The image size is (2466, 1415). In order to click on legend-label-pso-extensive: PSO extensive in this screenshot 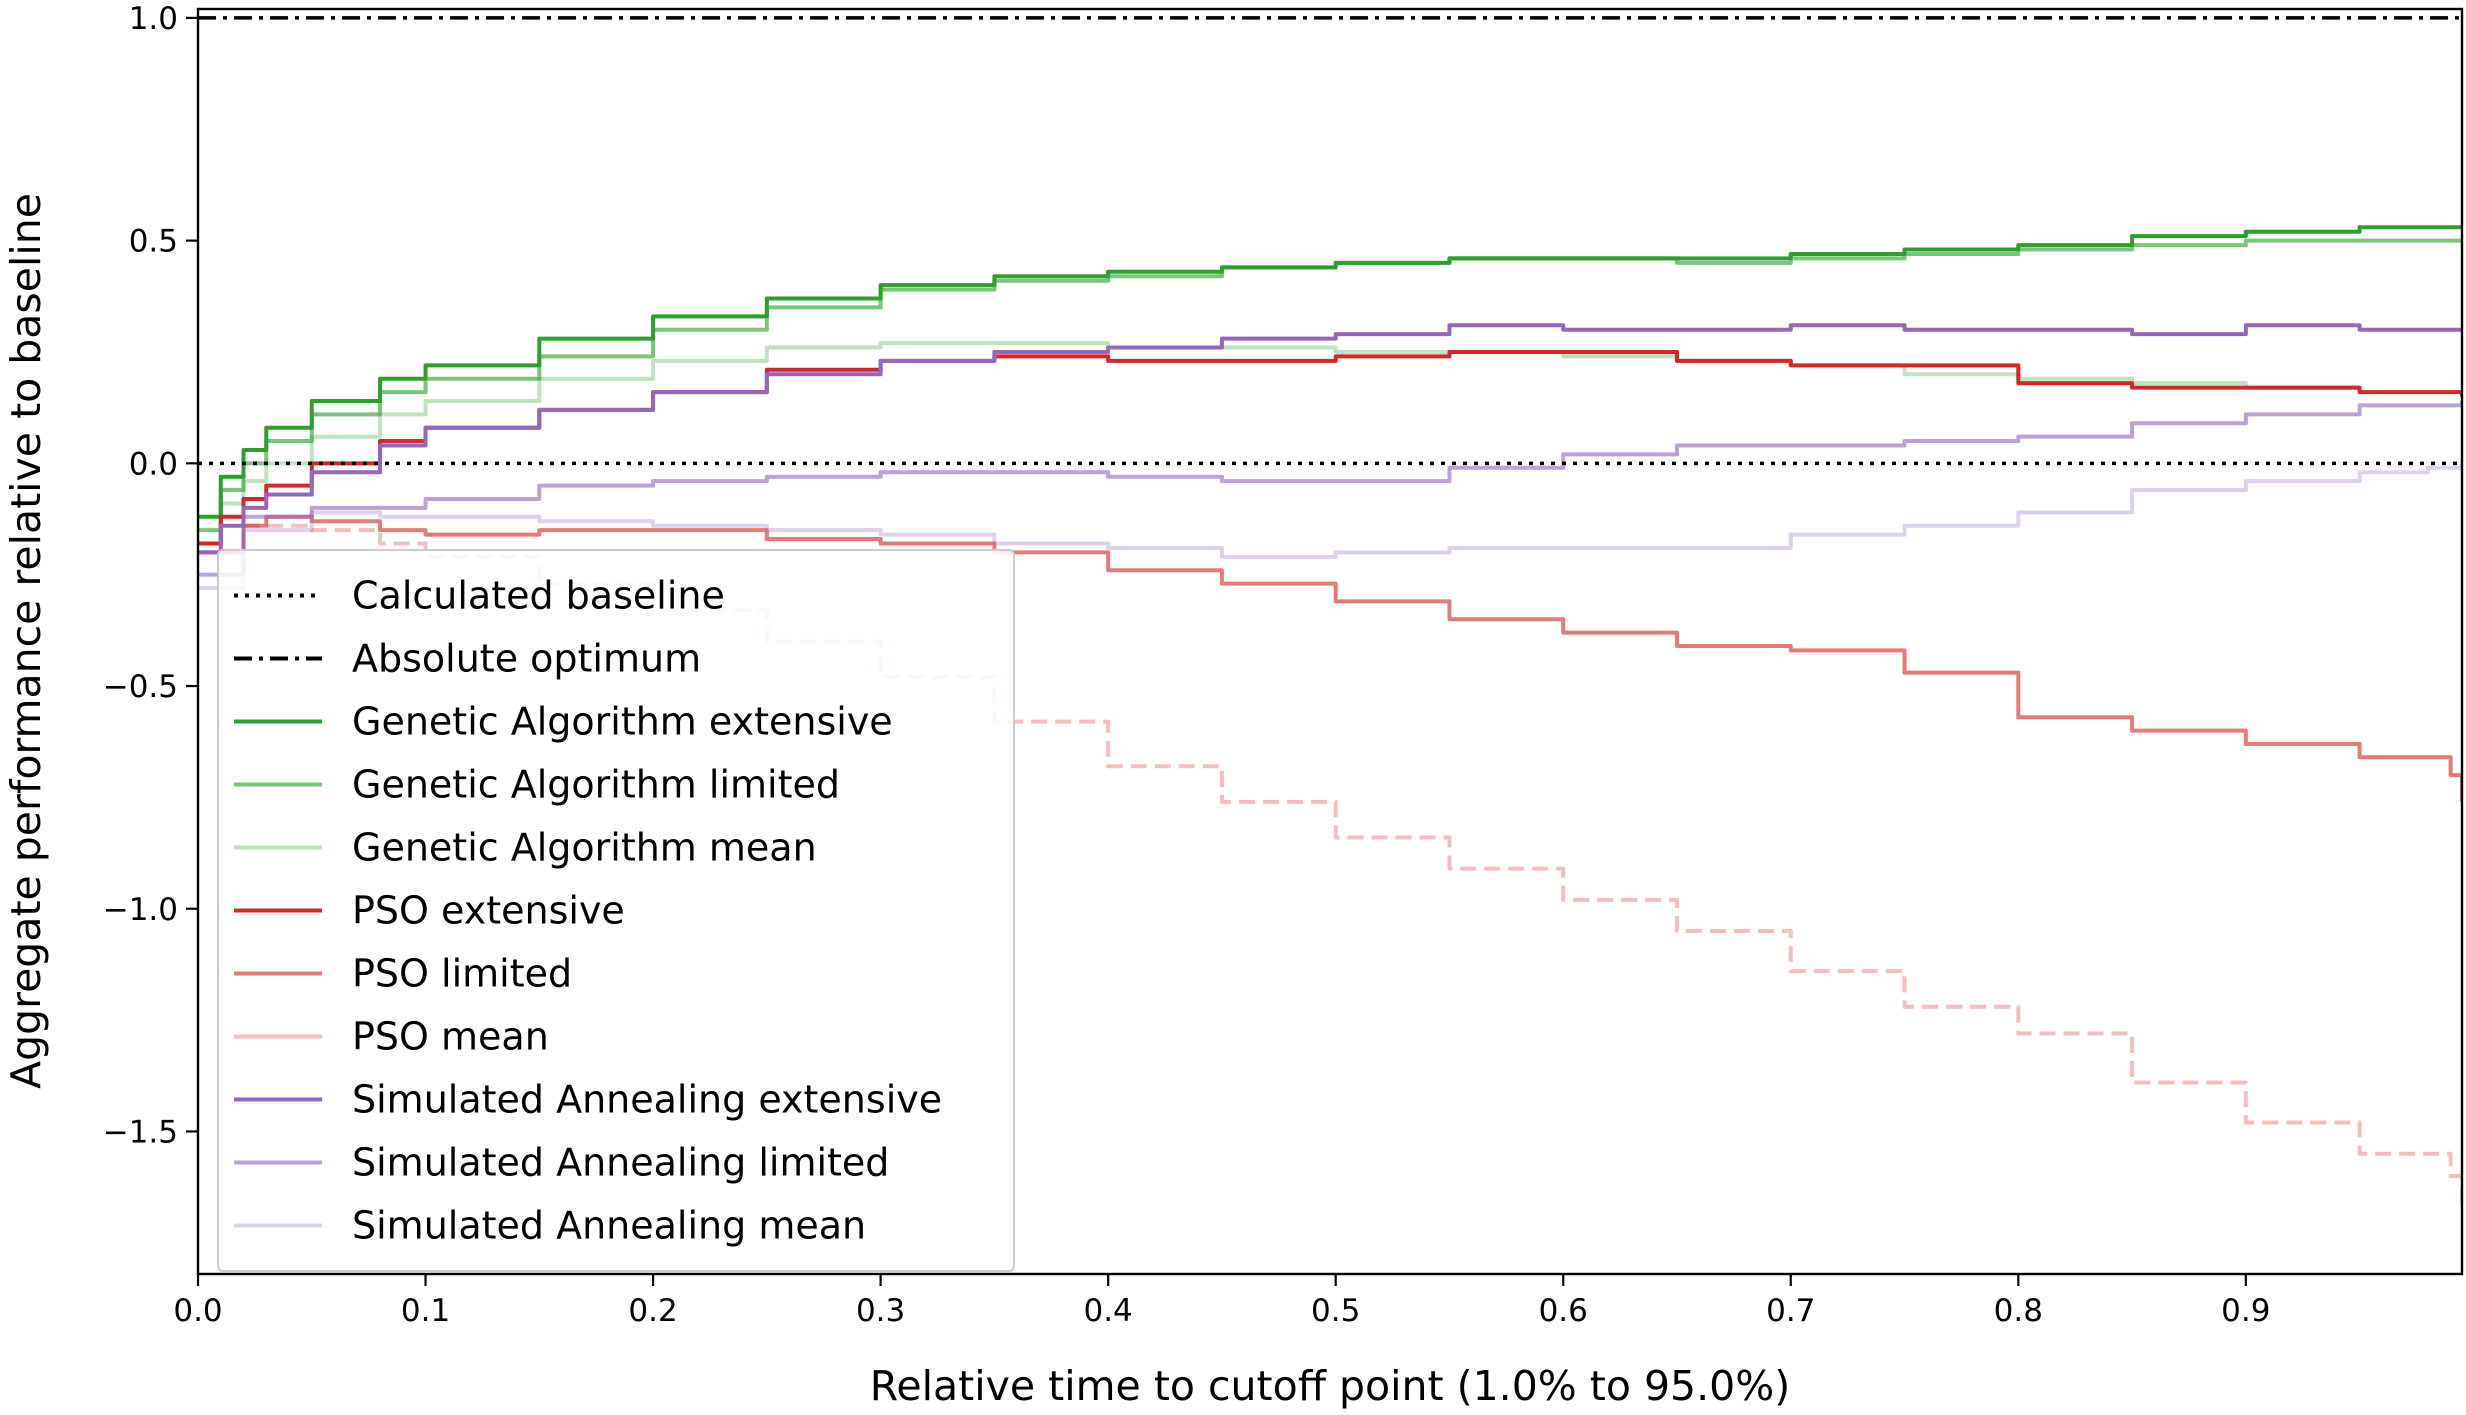, I will do `click(488, 911)`.